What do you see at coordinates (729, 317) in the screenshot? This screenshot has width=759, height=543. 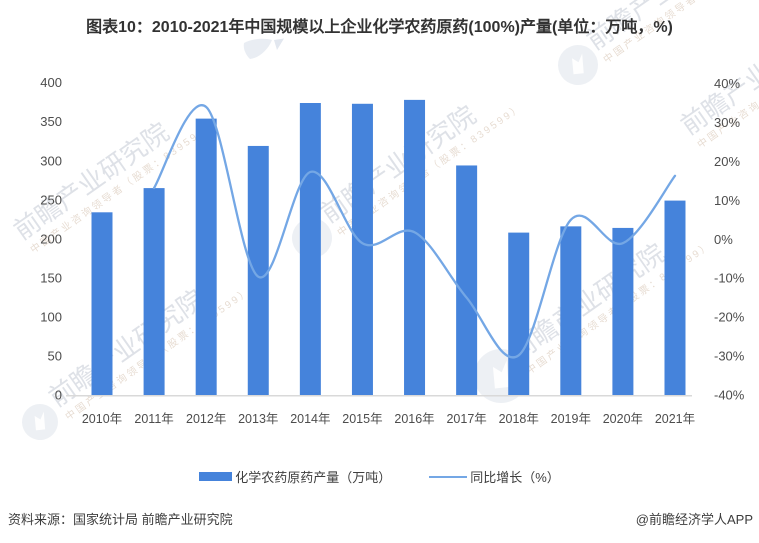 I see `right-axis-tick: -20%` at bounding box center [729, 317].